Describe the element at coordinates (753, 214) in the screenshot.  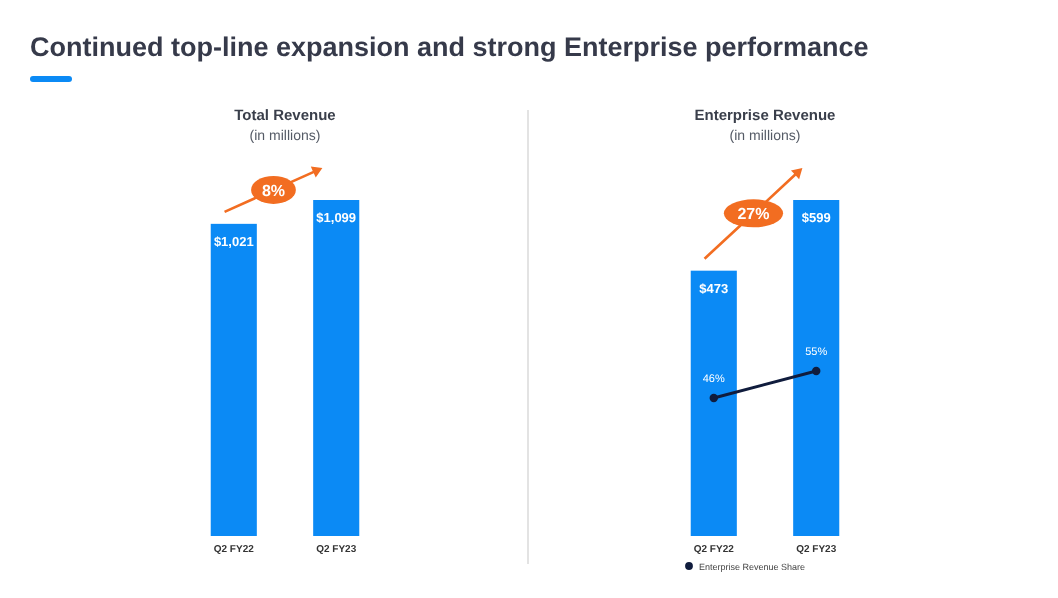
I see `annotation: 27%` at that location.